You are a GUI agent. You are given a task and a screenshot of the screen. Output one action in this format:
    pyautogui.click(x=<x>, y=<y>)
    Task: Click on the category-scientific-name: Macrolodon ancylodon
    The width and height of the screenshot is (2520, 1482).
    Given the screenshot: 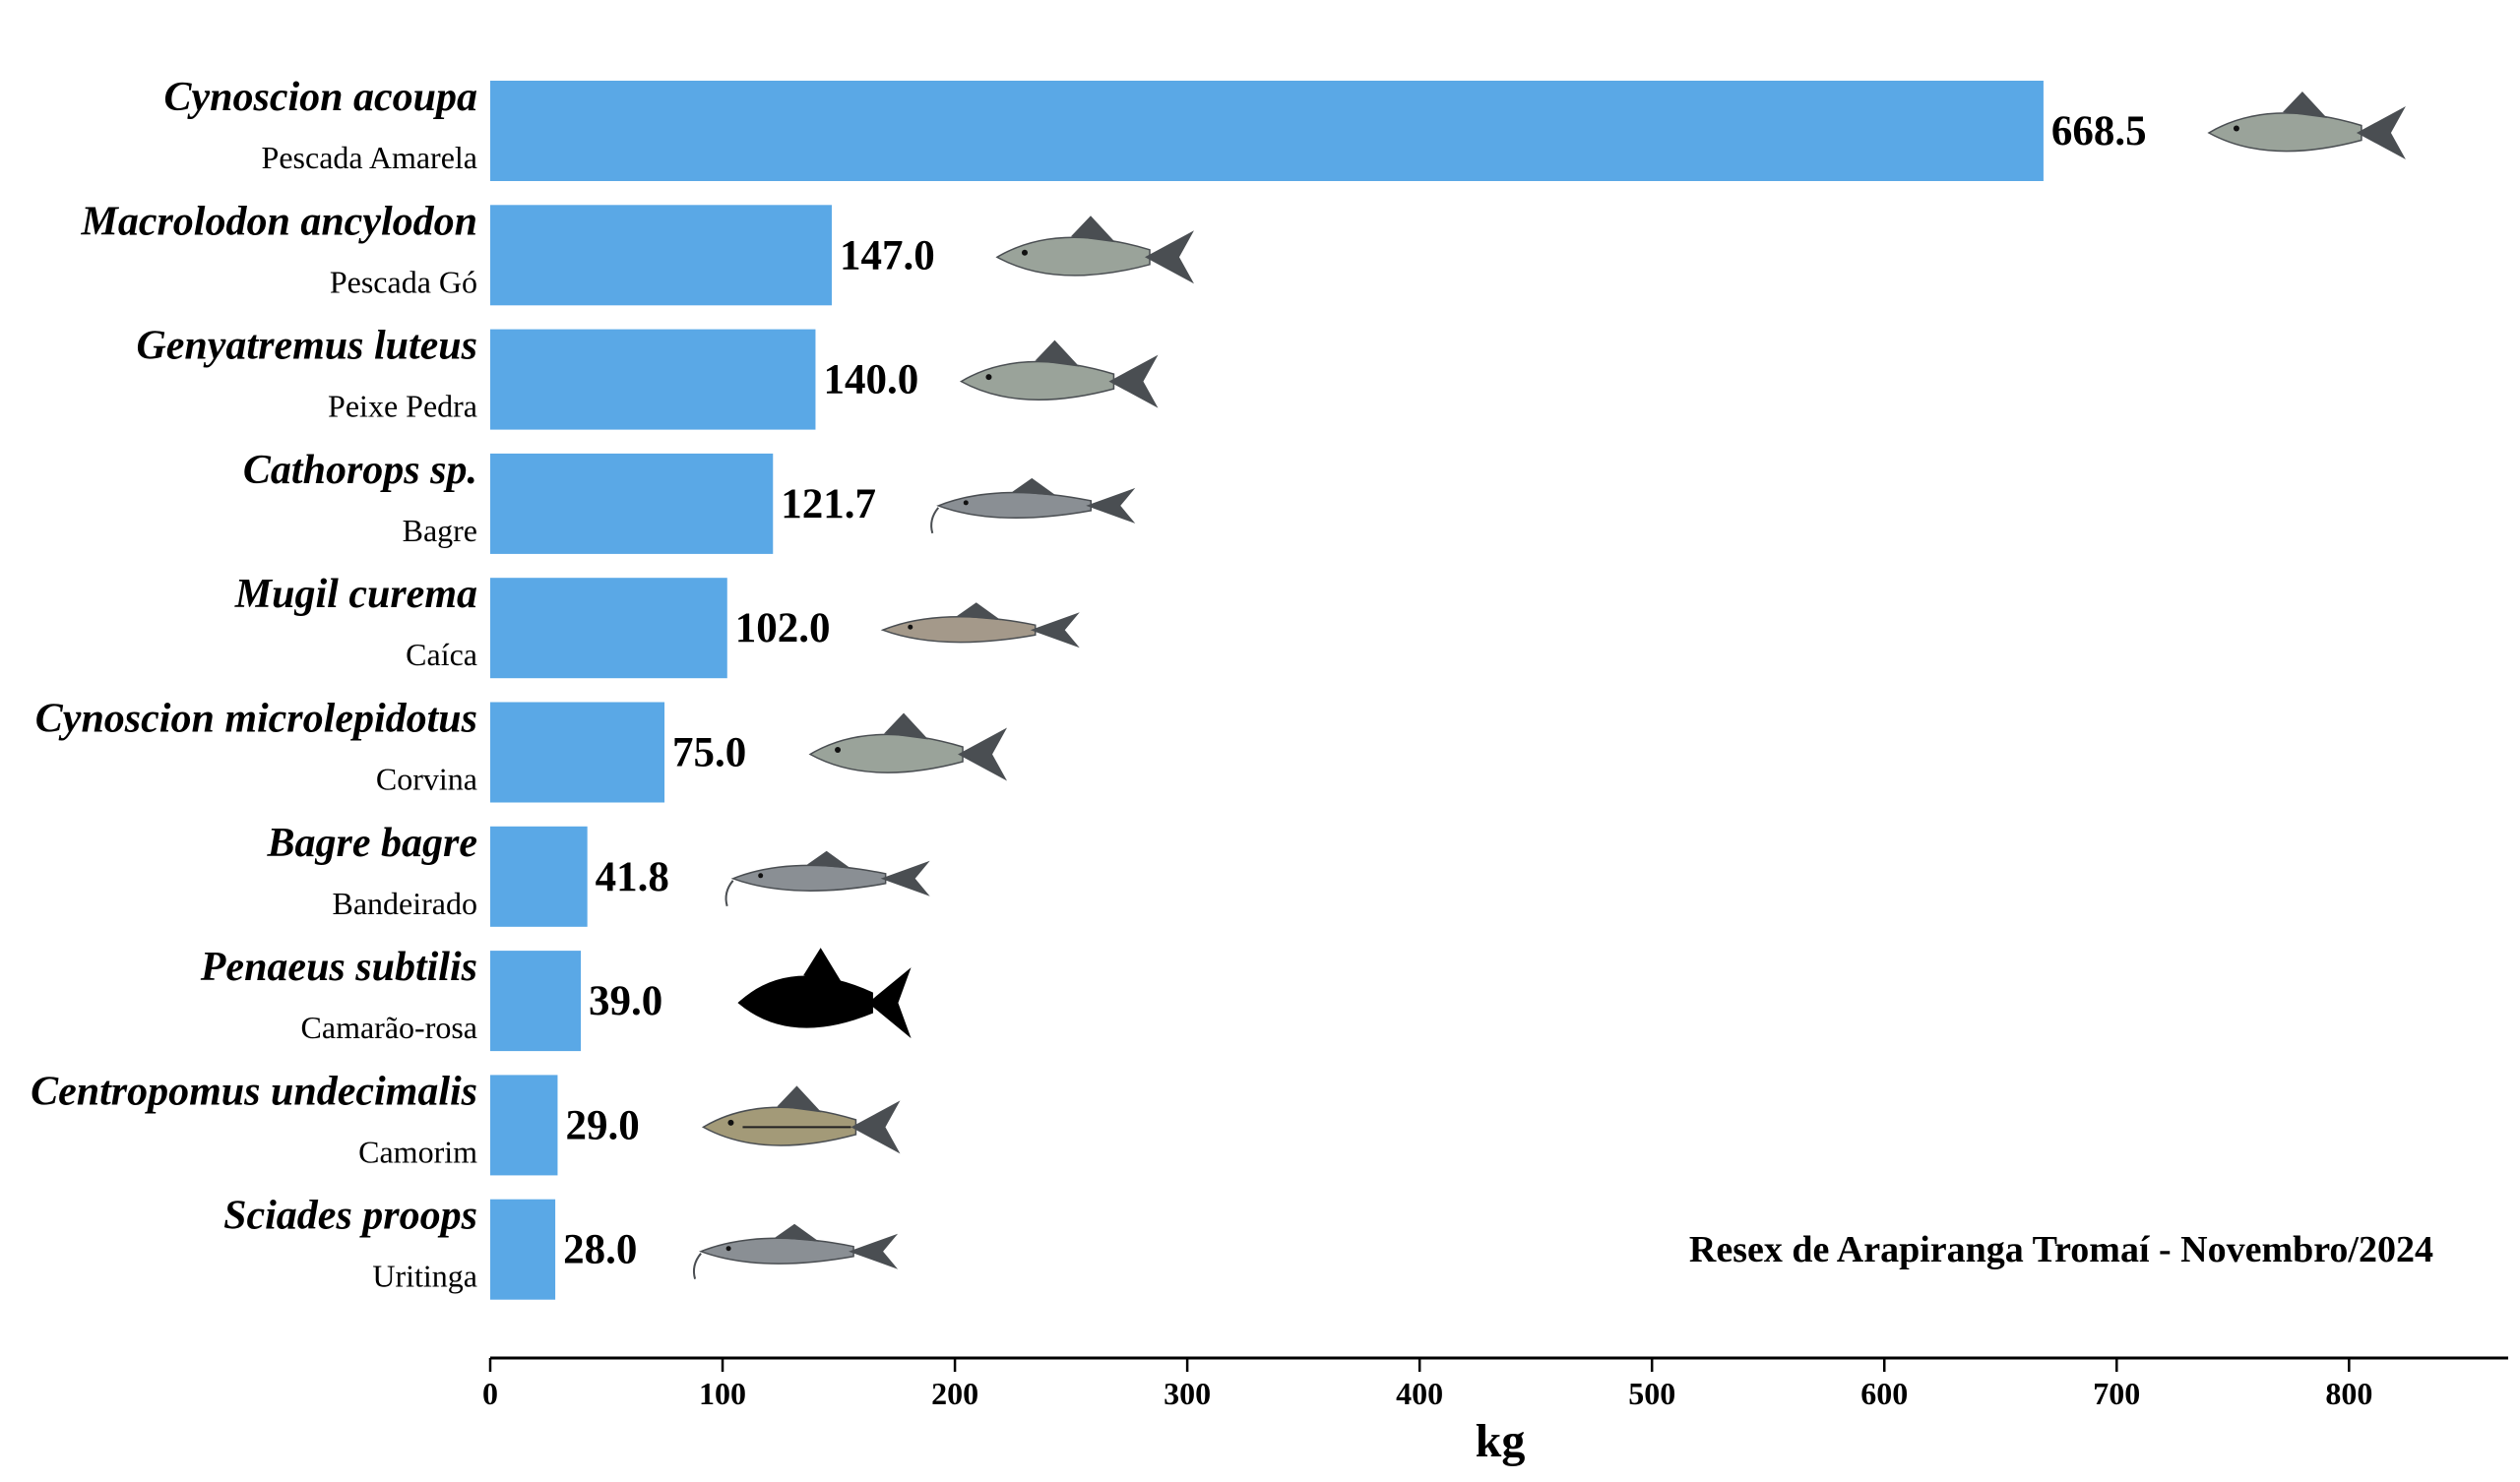 What is the action you would take?
    pyautogui.click(x=278, y=221)
    